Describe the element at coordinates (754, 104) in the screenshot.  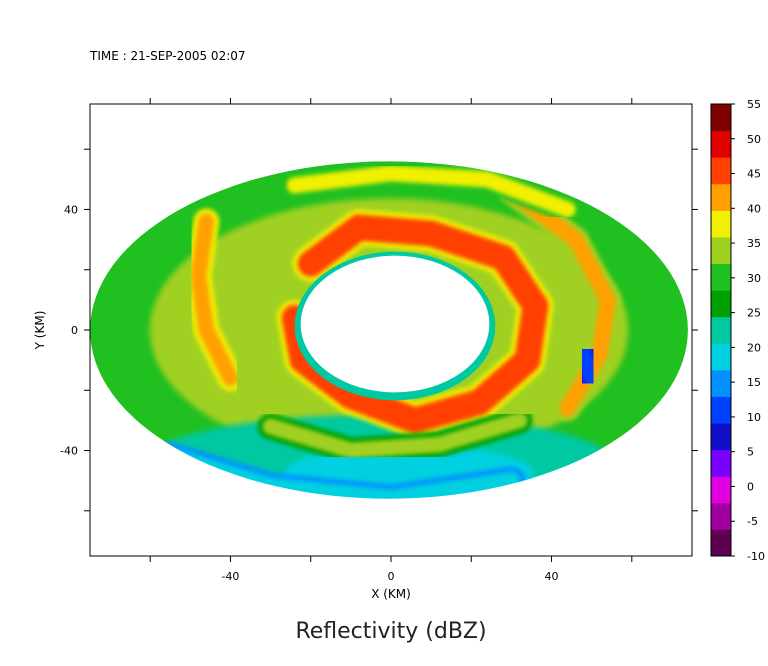
I see `colorbar-tick-label: 55` at that location.